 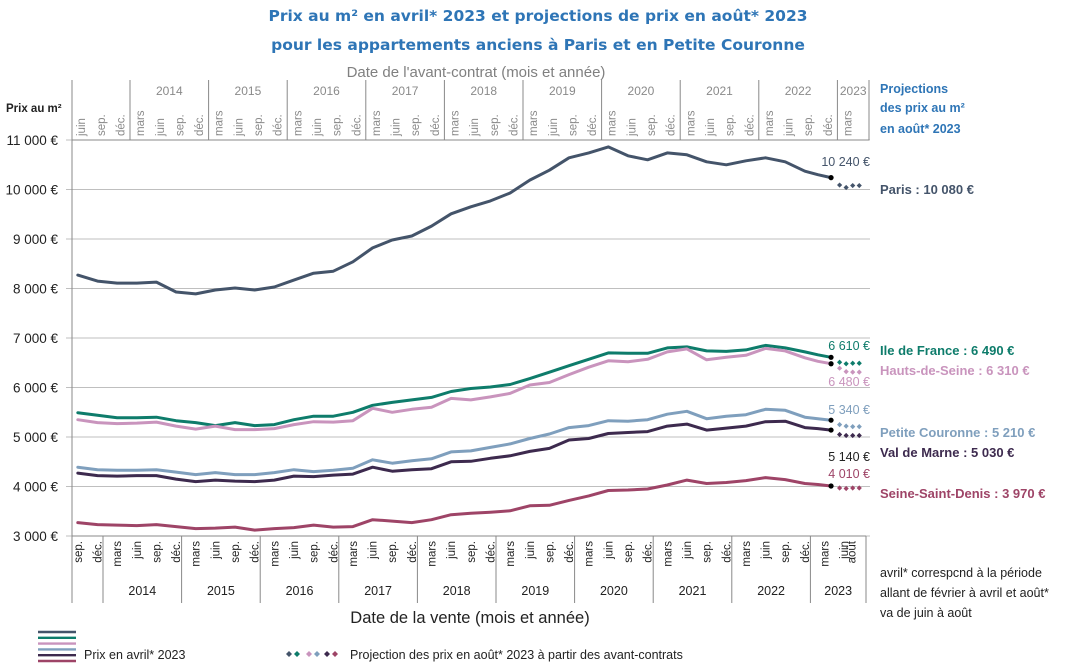 I want to click on projection-header-2: des prix au m², so click(x=922, y=108).